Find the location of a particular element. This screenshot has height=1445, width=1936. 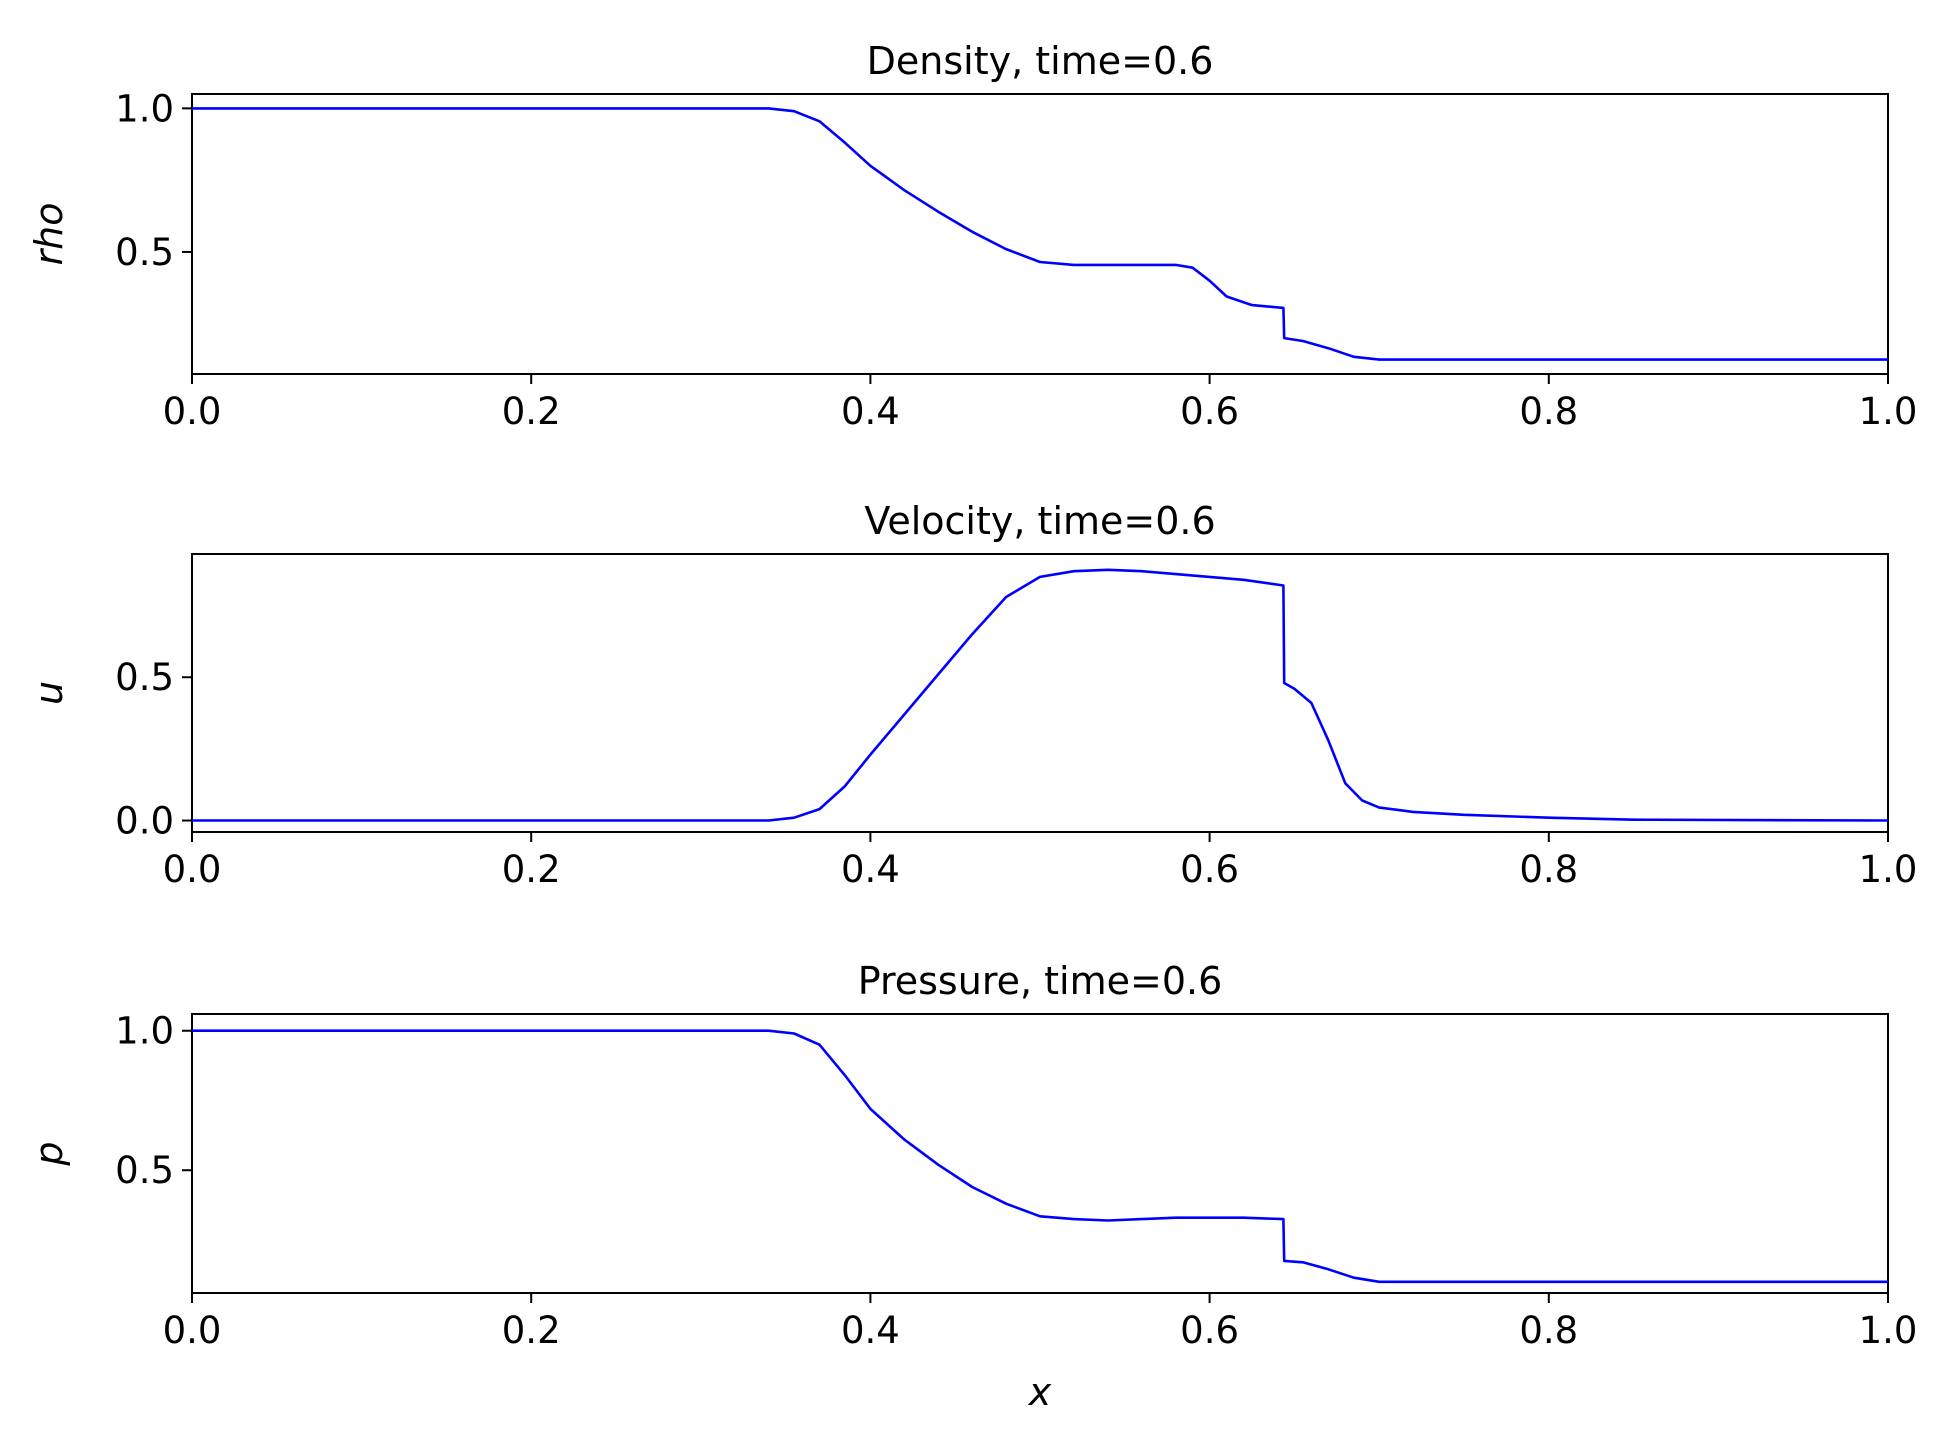

u-x-tick-label: 0.0 is located at coordinates (192, 869).